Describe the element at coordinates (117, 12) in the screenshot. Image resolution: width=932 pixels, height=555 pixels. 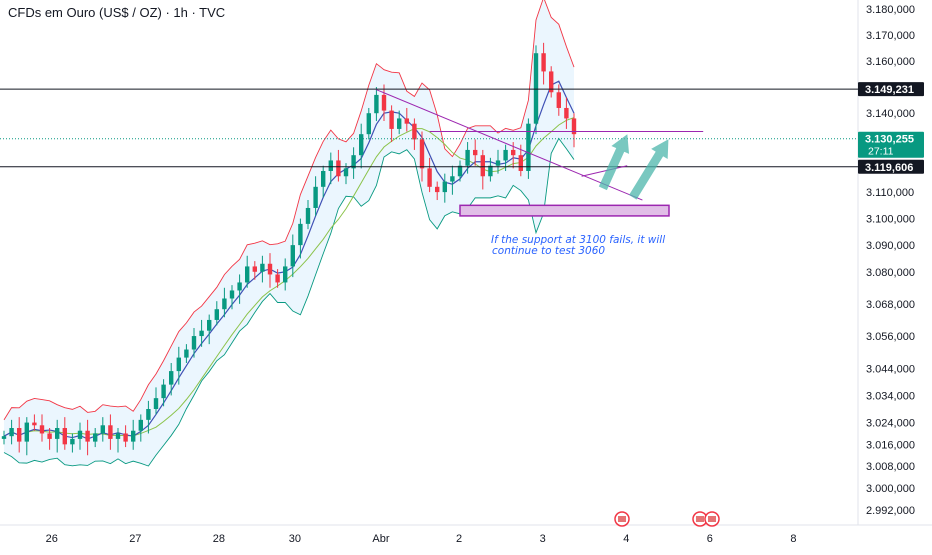
I see `symbol-title: CFDs em Ouro (US$ / OZ) · 1h · TVC` at that location.